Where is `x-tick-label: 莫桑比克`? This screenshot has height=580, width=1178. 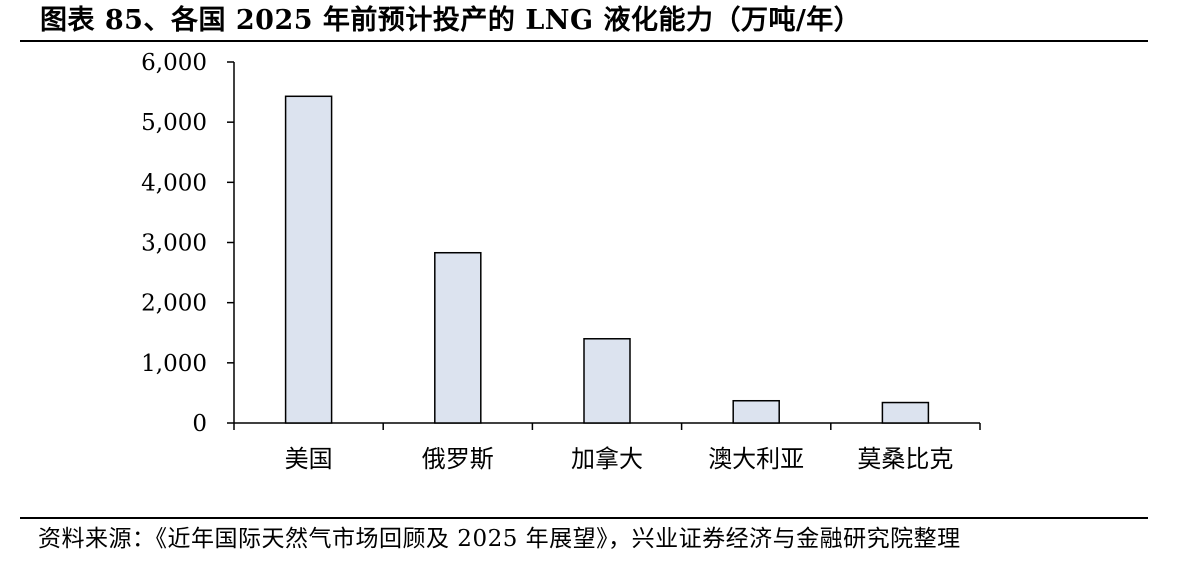
x-tick-label: 莫桑比克 is located at coordinates (905, 459).